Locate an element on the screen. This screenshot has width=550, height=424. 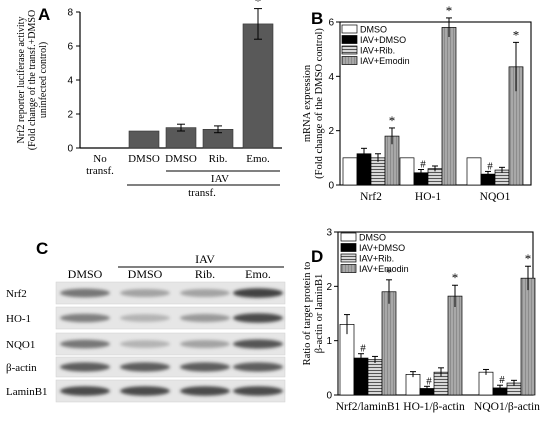
y-tick-label: 3 is located at coordinates (329, 233).